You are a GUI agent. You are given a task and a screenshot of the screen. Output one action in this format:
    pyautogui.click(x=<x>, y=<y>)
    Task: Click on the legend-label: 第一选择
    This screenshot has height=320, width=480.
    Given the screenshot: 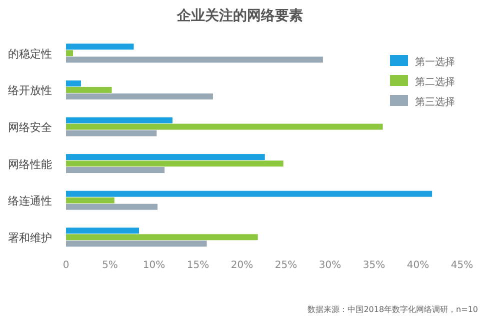 What is the action you would take?
    pyautogui.click(x=435, y=62)
    